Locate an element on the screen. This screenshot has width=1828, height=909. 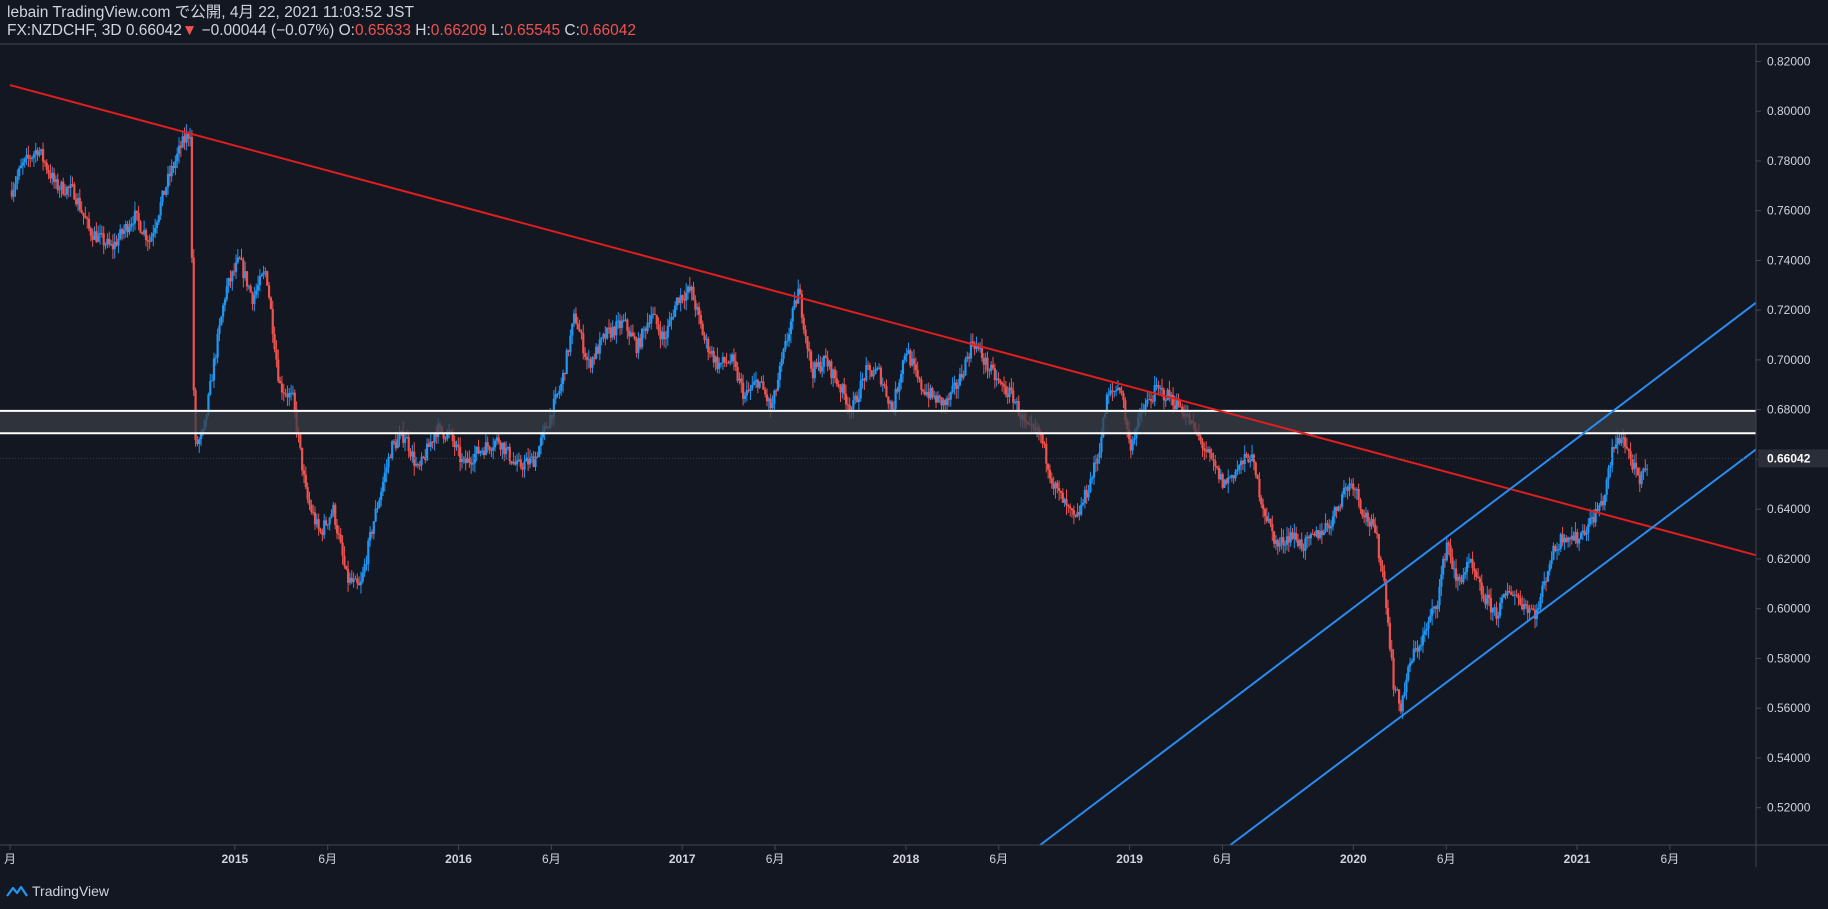
zone-fill is located at coordinates (878, 422).